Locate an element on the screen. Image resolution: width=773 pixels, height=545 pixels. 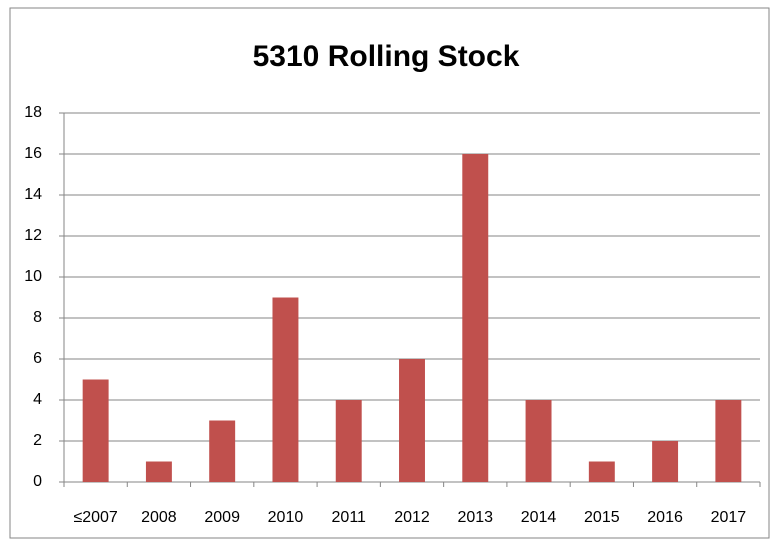
x-tick-label: 2017 is located at coordinates (729, 517).